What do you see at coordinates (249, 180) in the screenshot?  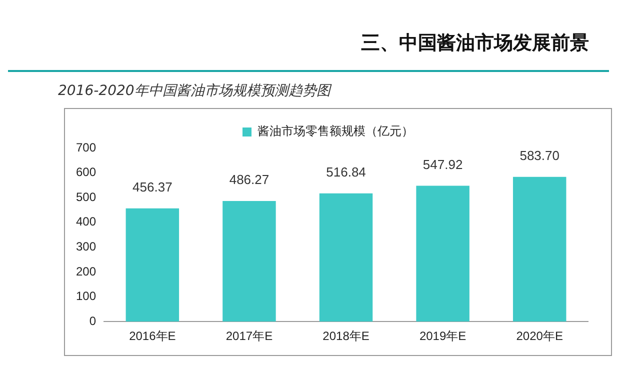 I see `data-label: 486.27` at bounding box center [249, 180].